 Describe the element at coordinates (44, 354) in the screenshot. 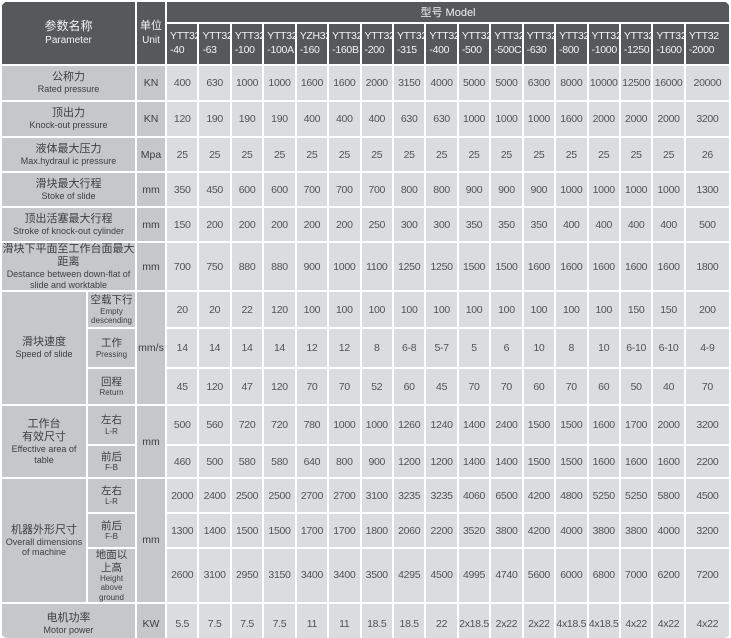

I see `label-en: Speed of slide` at that location.